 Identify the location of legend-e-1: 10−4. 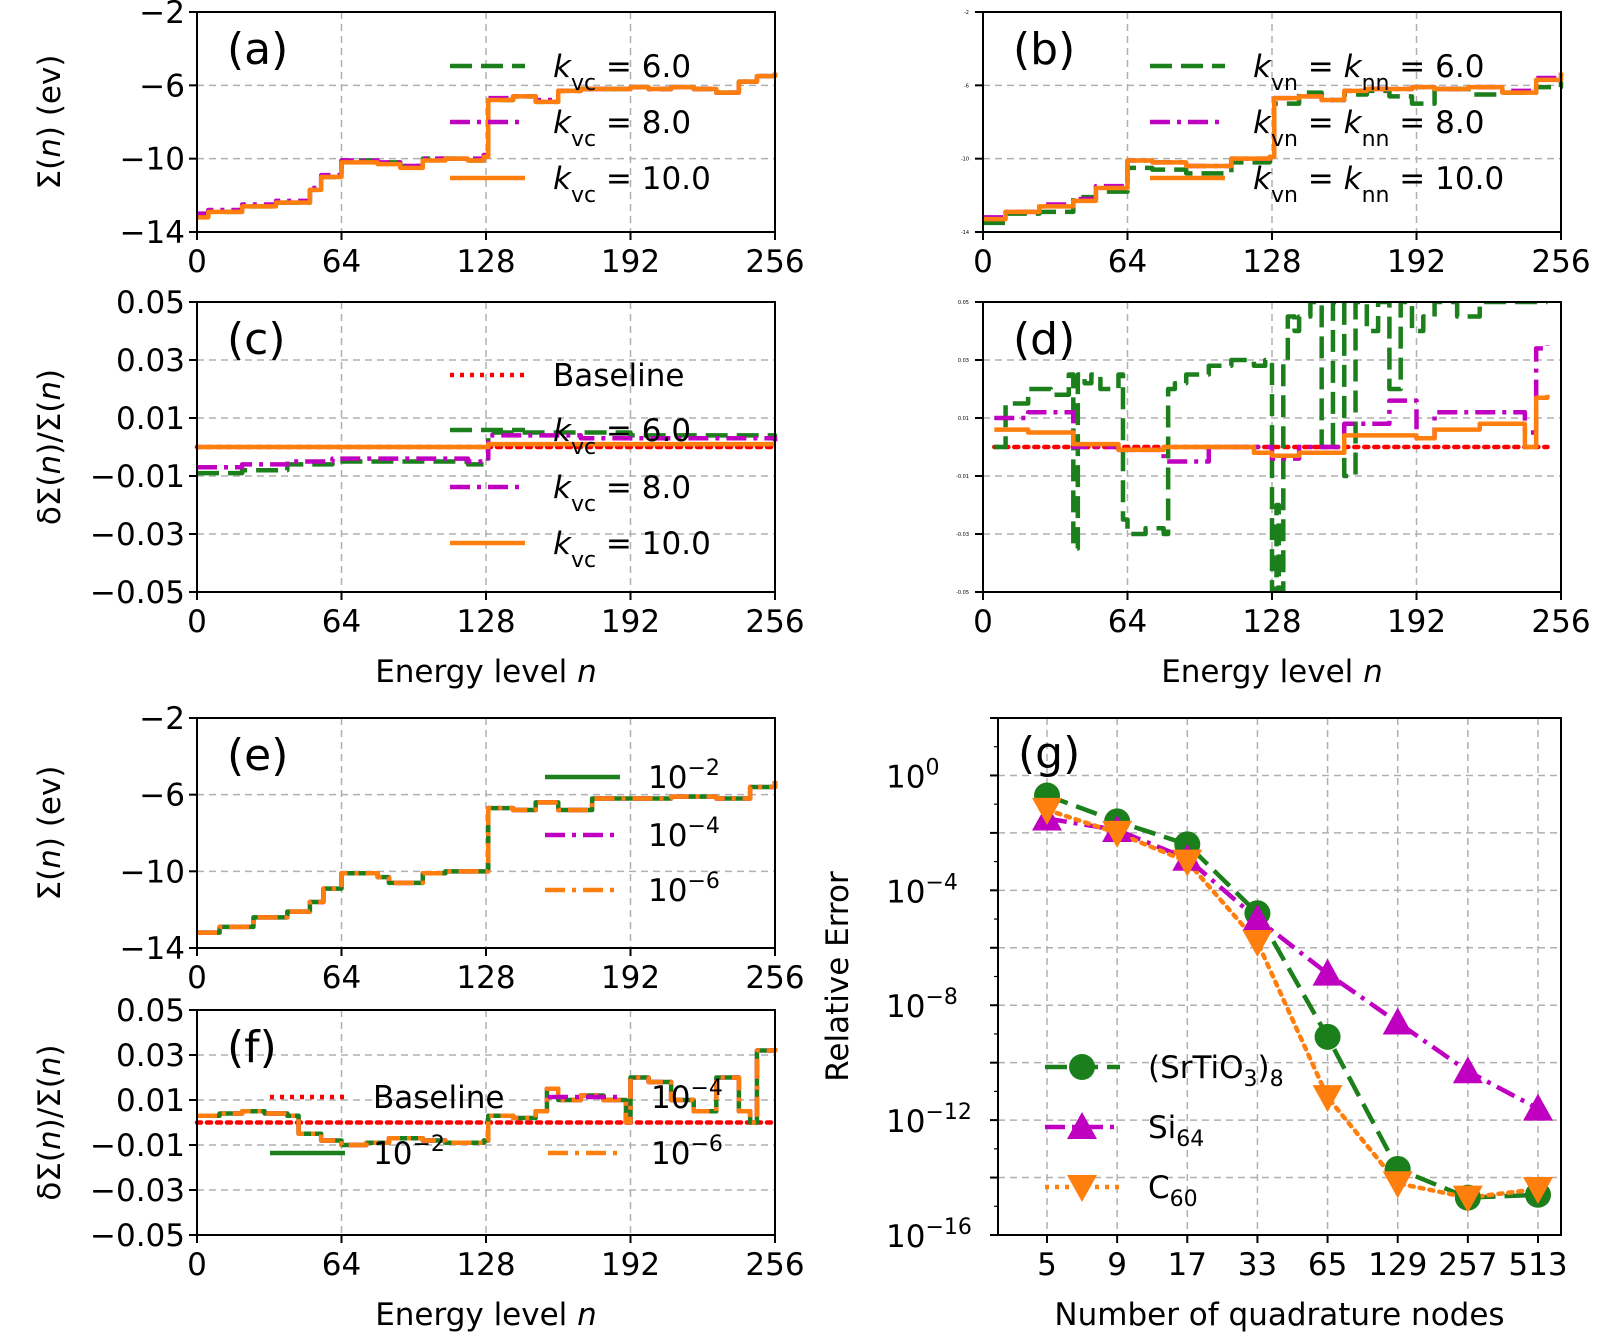
(684, 834).